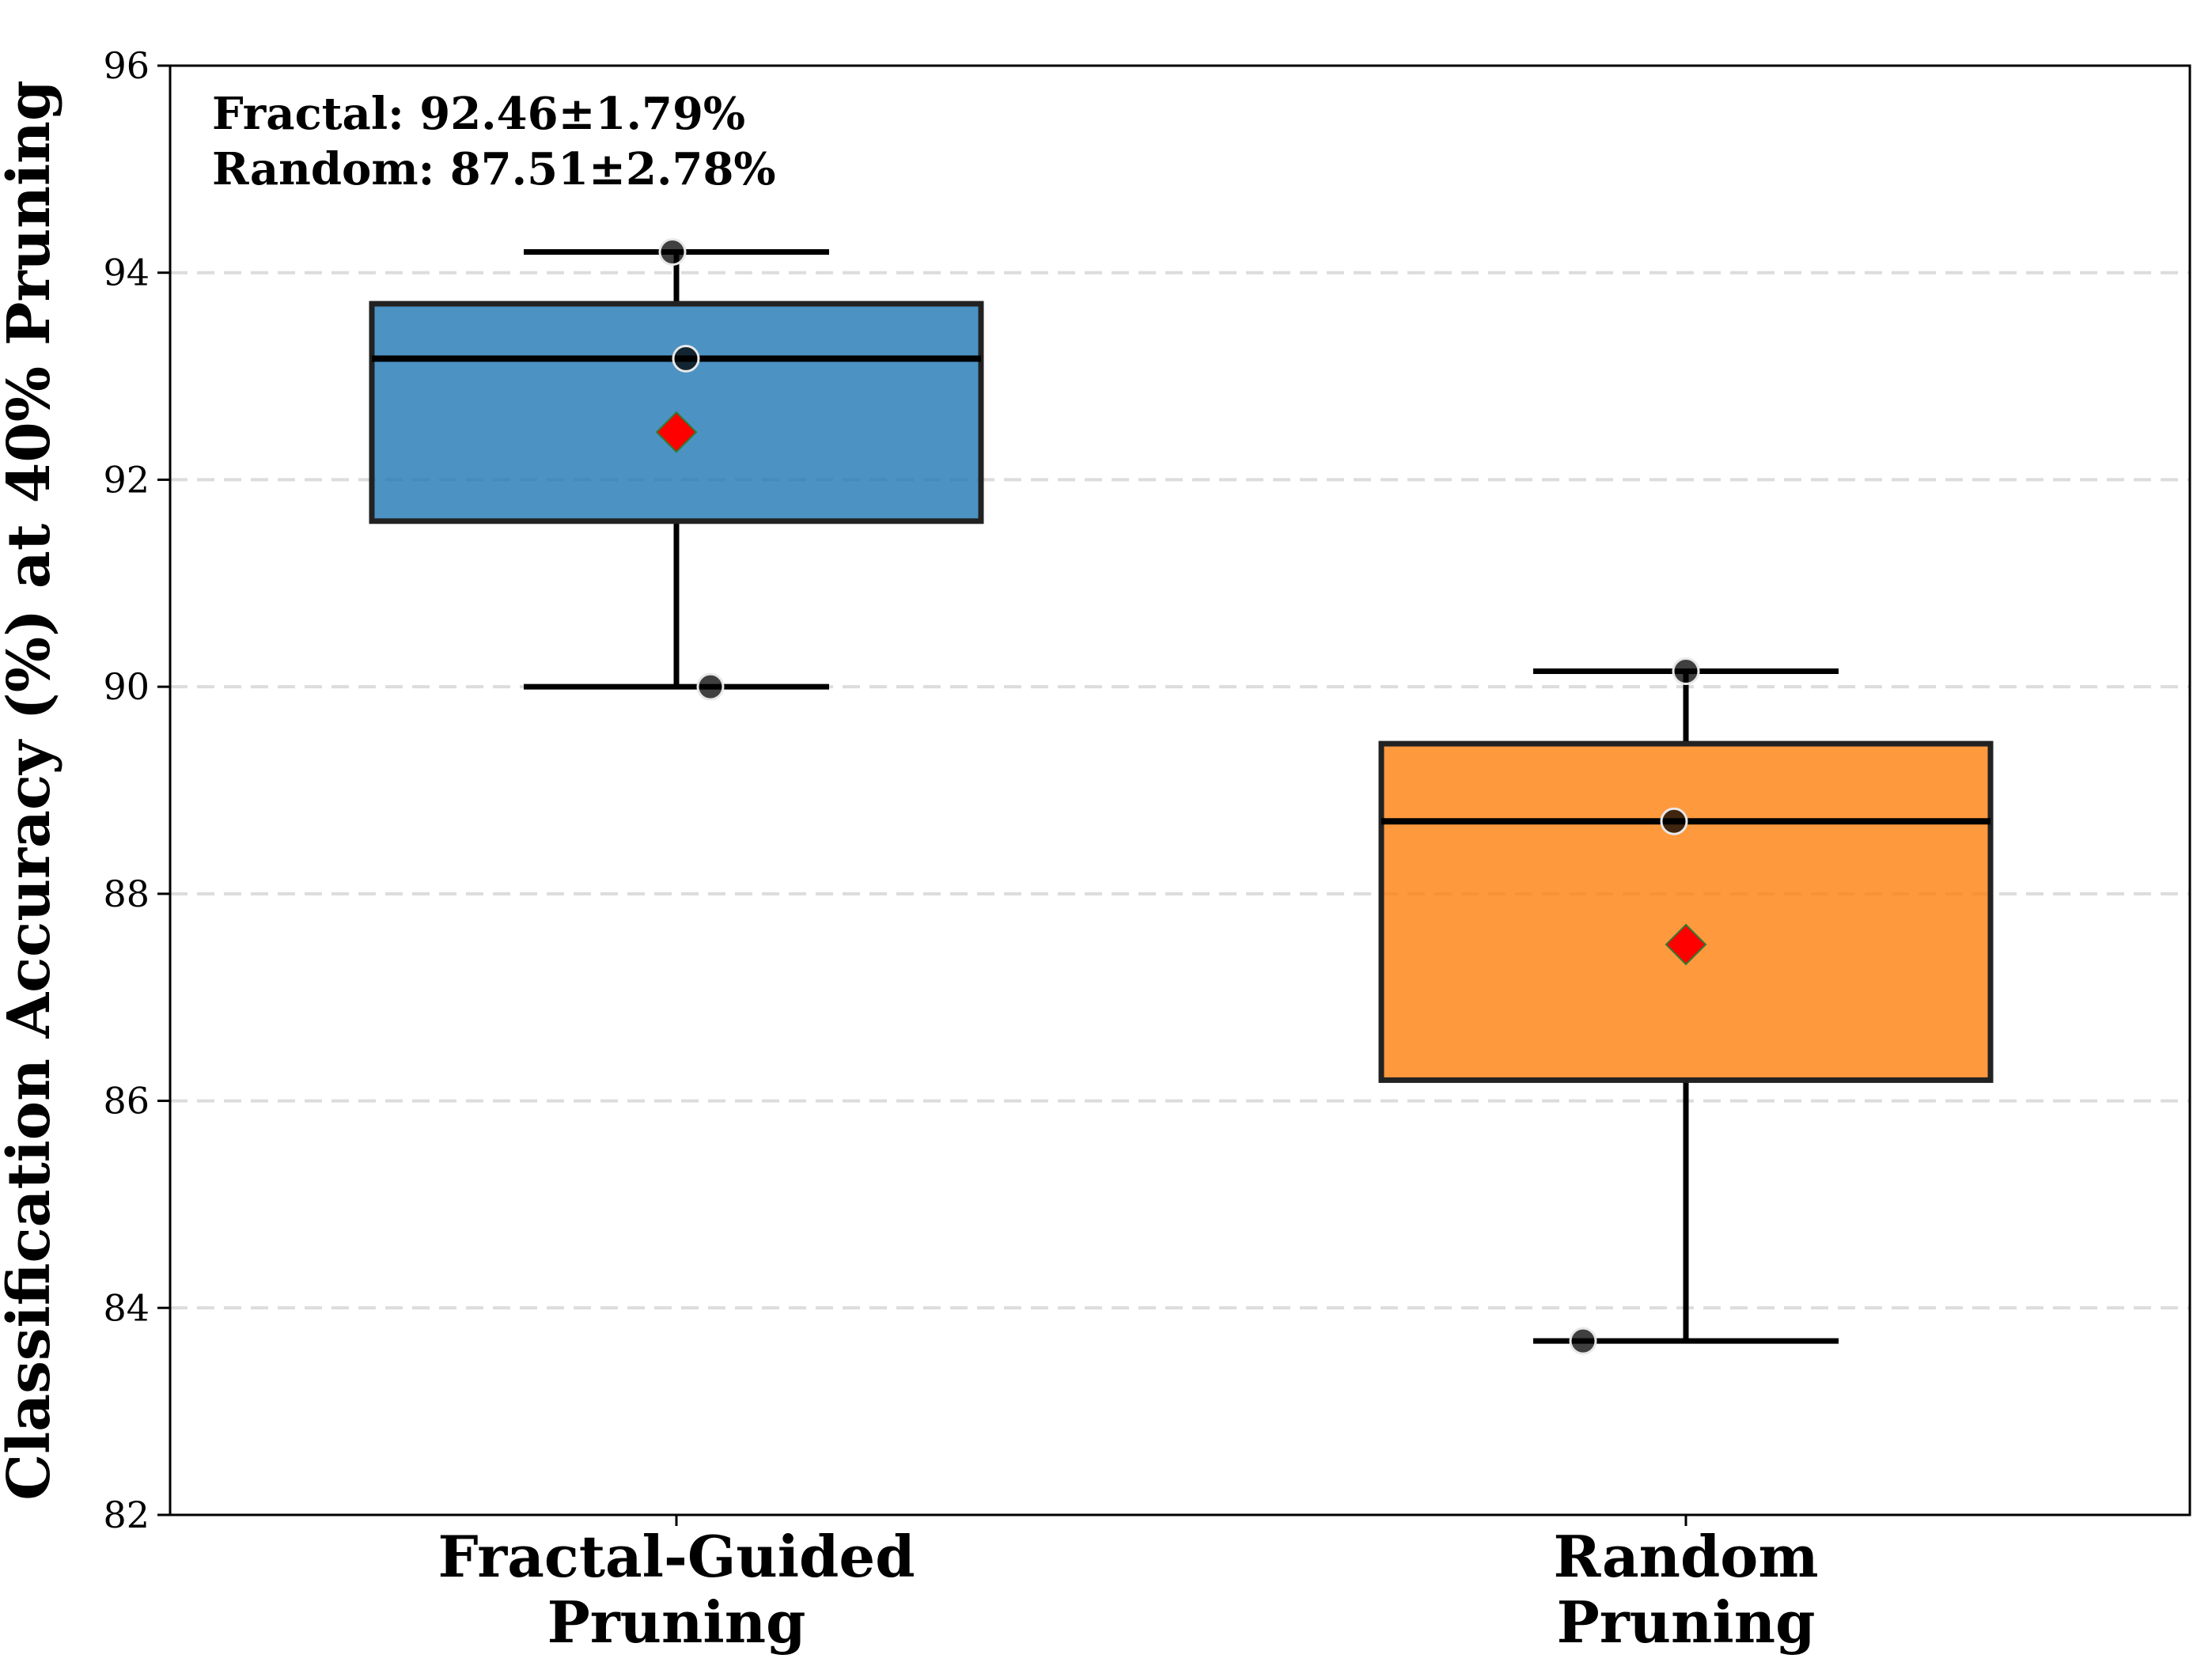 The image size is (2212, 1666). I want to click on x-category-label-line: Fractal-Guided, so click(676, 1556).